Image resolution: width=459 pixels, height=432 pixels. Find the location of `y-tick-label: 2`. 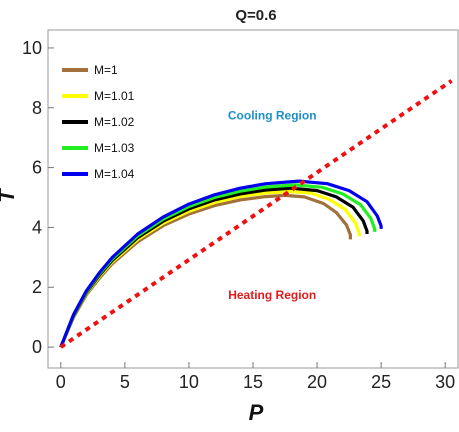

y-tick-label: 2 is located at coordinates (37, 287).